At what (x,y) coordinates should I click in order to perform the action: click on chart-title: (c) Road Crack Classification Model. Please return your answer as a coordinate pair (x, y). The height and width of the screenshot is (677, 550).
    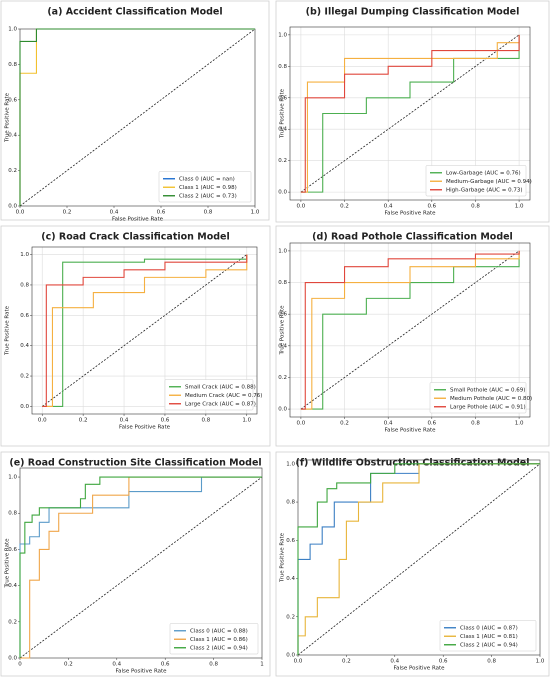
    Looking at the image, I should click on (135, 237).